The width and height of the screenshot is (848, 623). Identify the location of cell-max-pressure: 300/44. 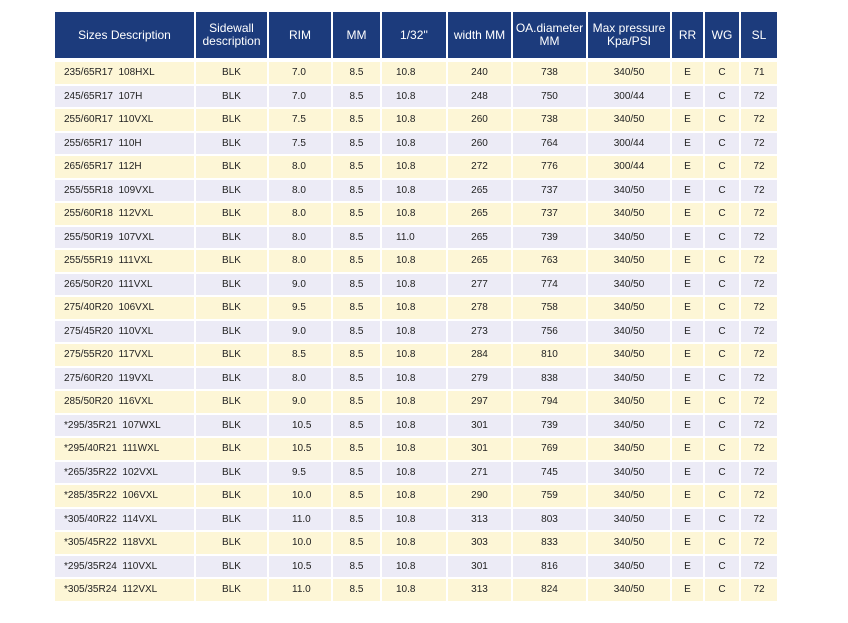
(630, 168).